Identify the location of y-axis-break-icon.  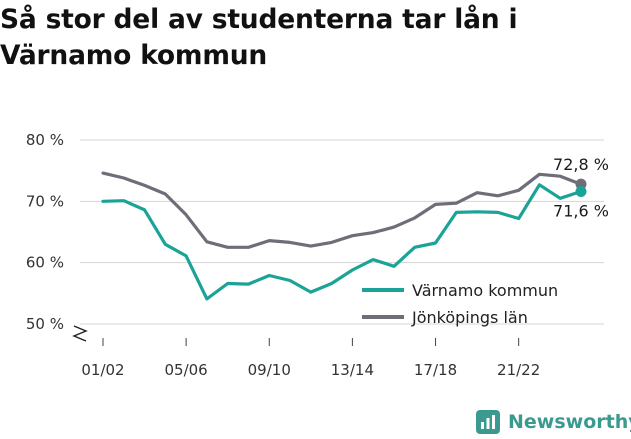
(80, 333).